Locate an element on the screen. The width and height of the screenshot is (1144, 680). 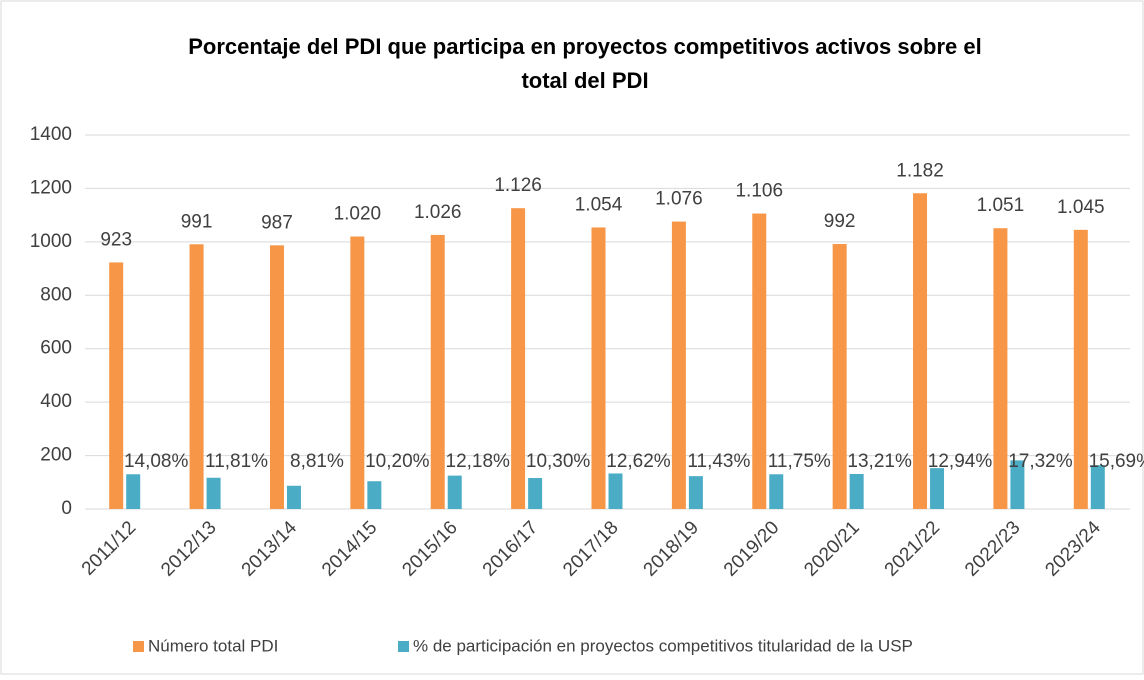
y-tick-label: 1200 is located at coordinates (51, 187).